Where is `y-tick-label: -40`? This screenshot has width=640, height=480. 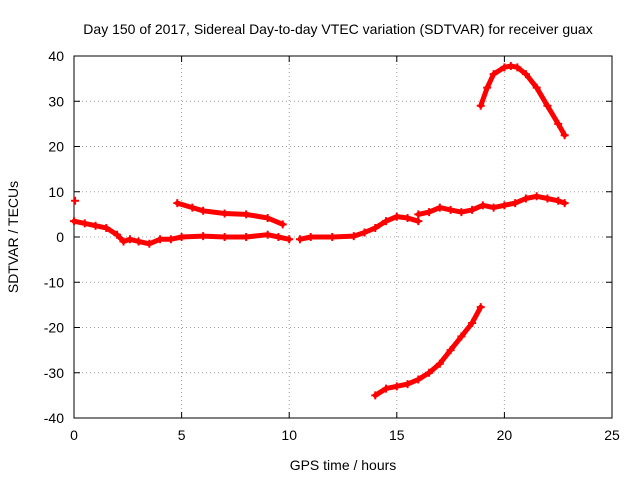
y-tick-label: -40 is located at coordinates (54, 418).